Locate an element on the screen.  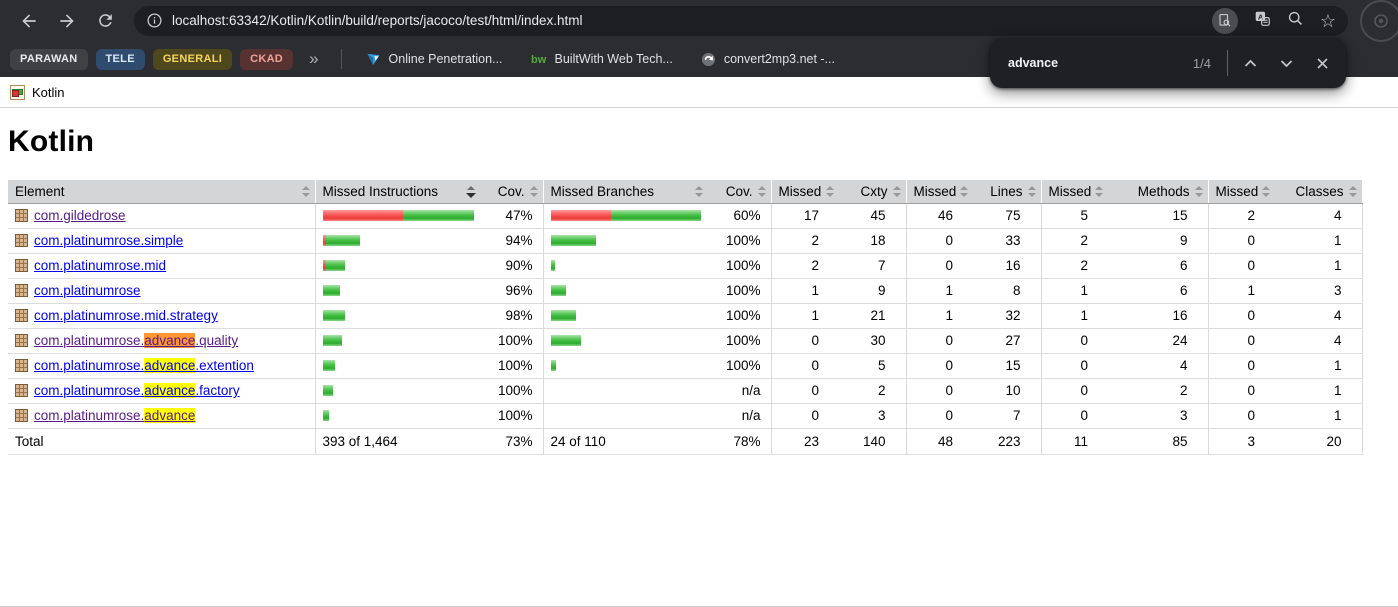
bookmarks-overflow-chevron: » is located at coordinates (314, 58).